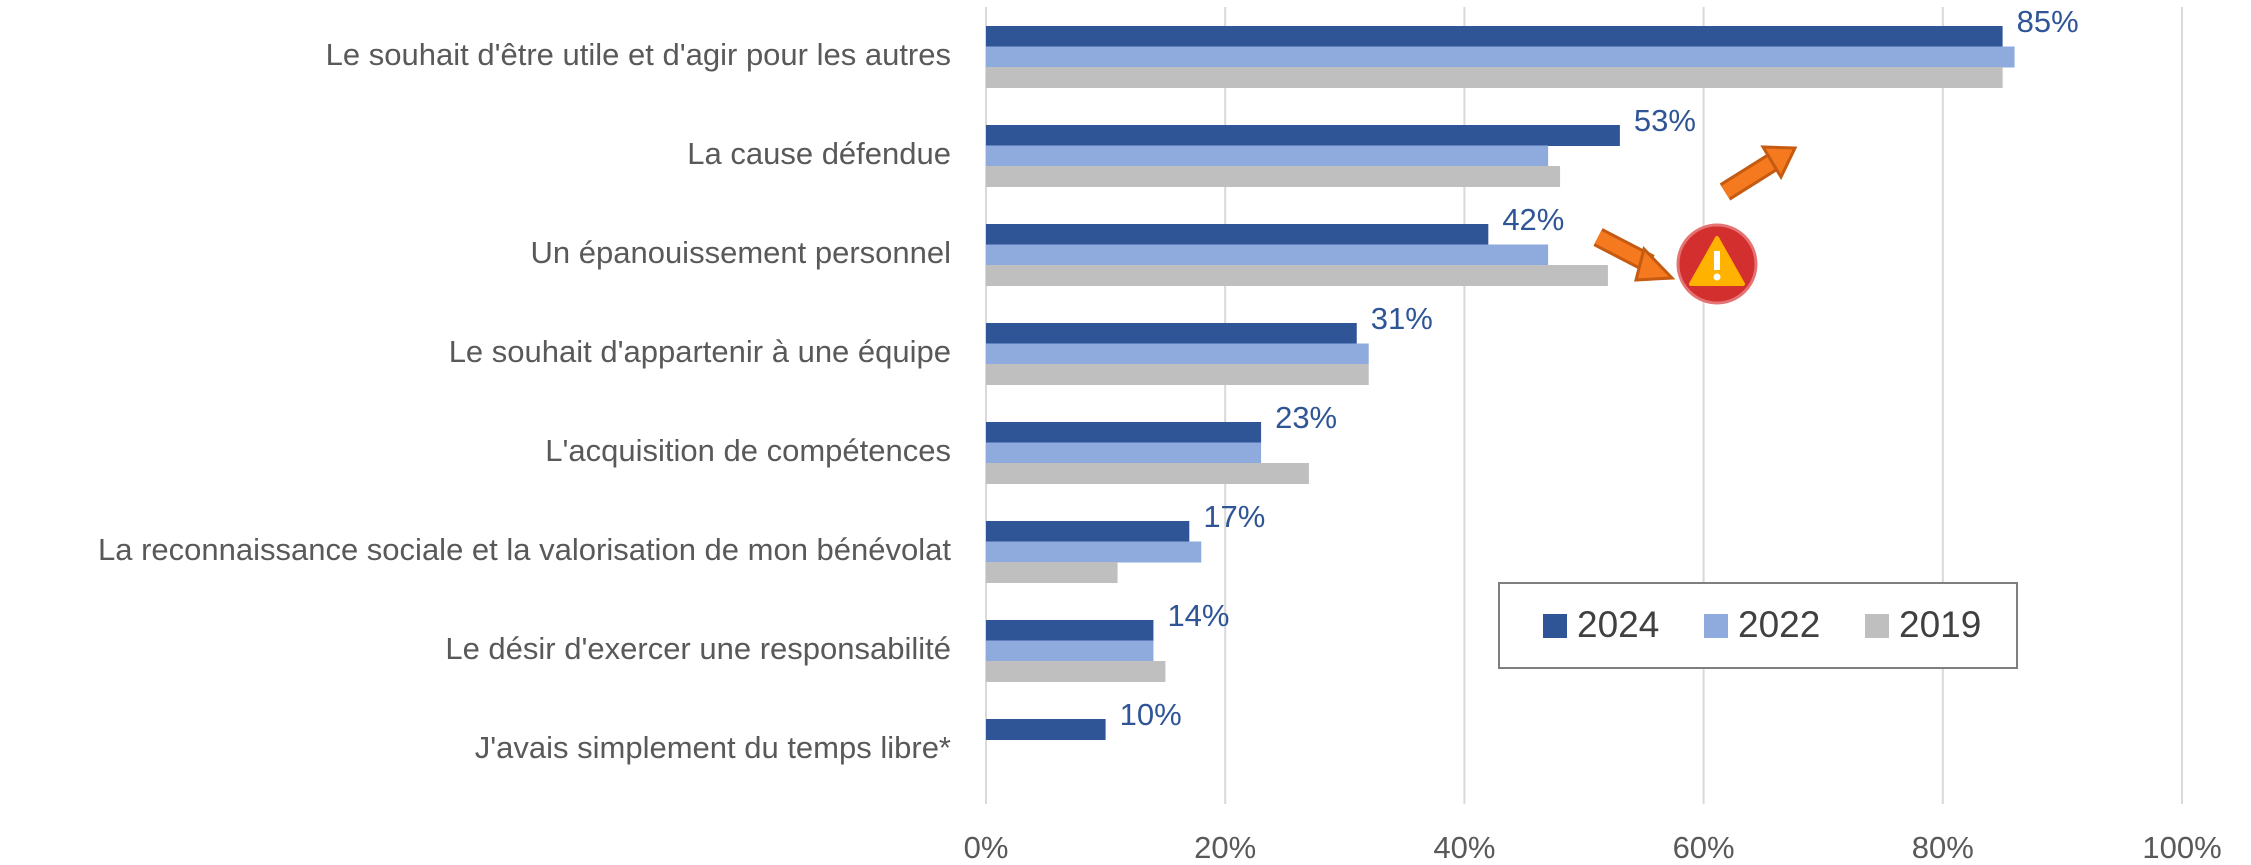 This screenshot has width=2251, height=865. Describe the element at coordinates (1402, 318) in the screenshot. I see `value-label: 31%` at that location.